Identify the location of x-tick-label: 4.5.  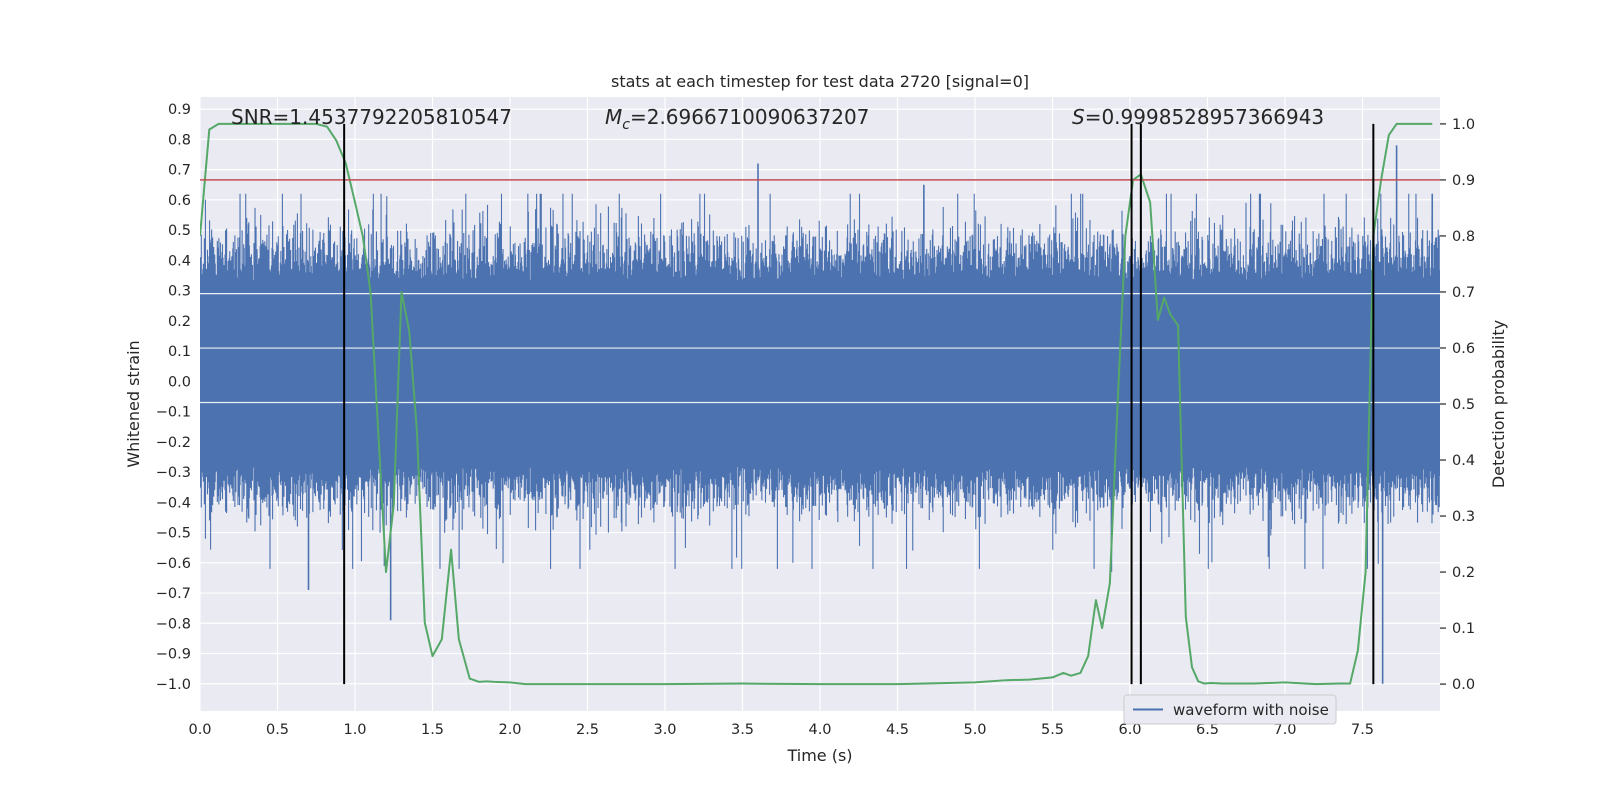
(897, 730).